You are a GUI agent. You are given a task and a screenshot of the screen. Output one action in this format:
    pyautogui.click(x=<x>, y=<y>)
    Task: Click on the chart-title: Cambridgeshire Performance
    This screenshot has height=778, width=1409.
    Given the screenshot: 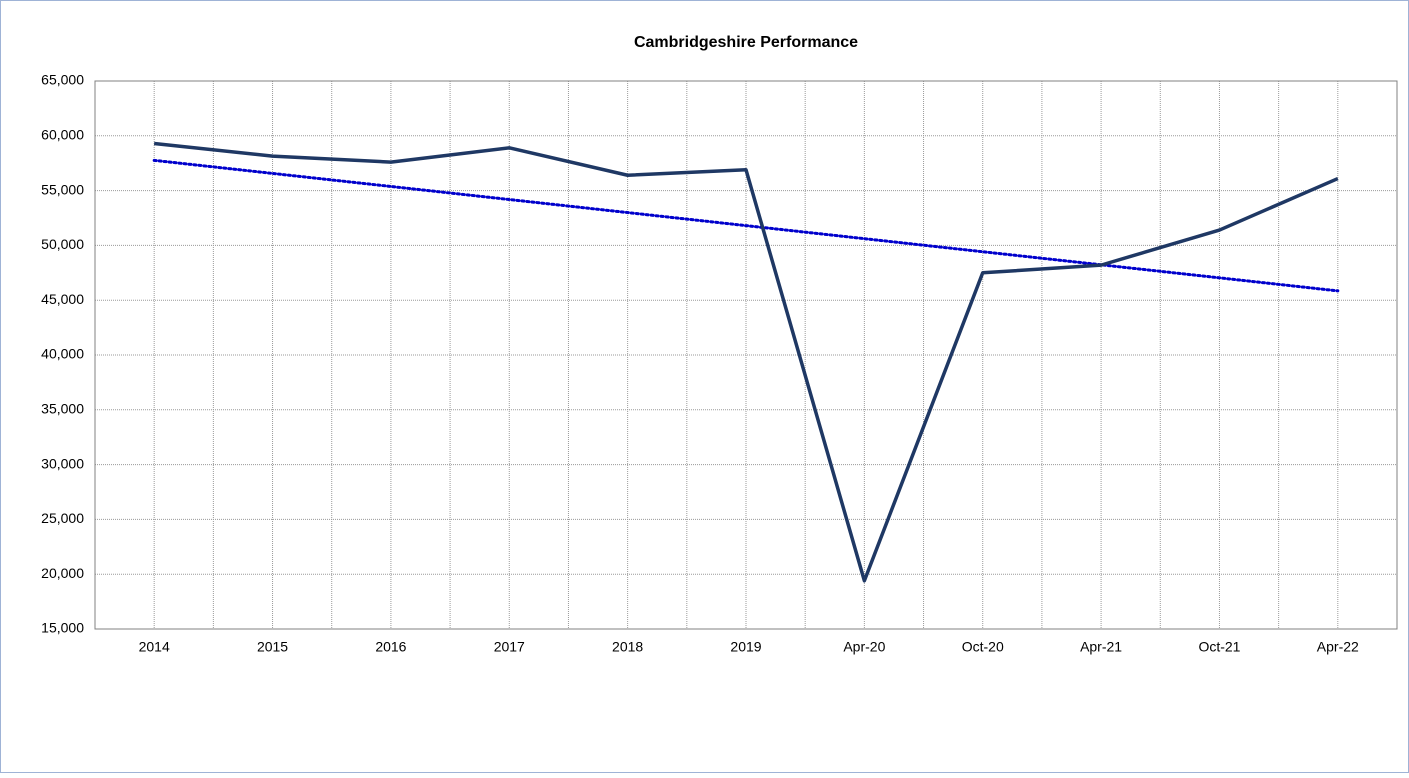 What is the action you would take?
    pyautogui.click(x=746, y=42)
    